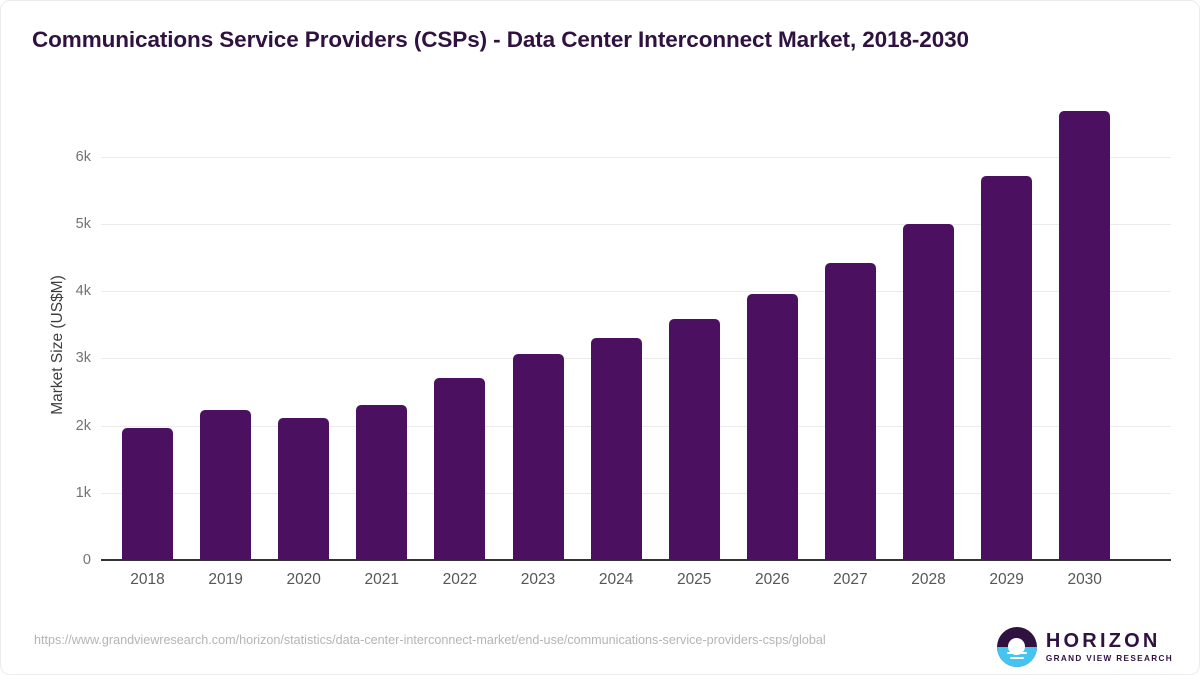 The height and width of the screenshot is (675, 1200). What do you see at coordinates (304, 489) in the screenshot?
I see `bar-2020` at bounding box center [304, 489].